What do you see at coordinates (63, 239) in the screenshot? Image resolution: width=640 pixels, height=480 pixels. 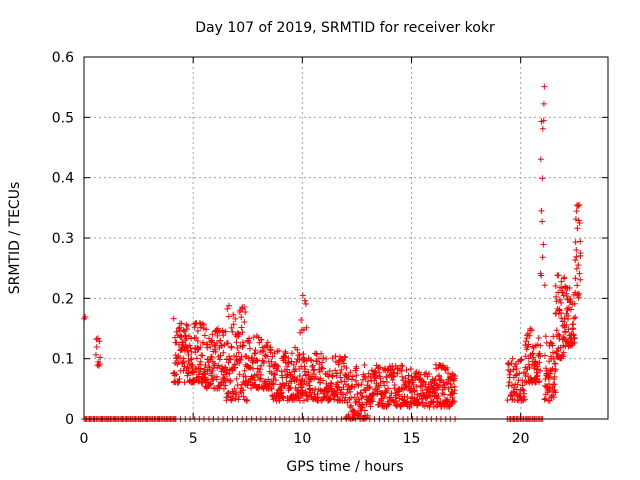 I see `y-tick-label: 0.3` at bounding box center [63, 239].